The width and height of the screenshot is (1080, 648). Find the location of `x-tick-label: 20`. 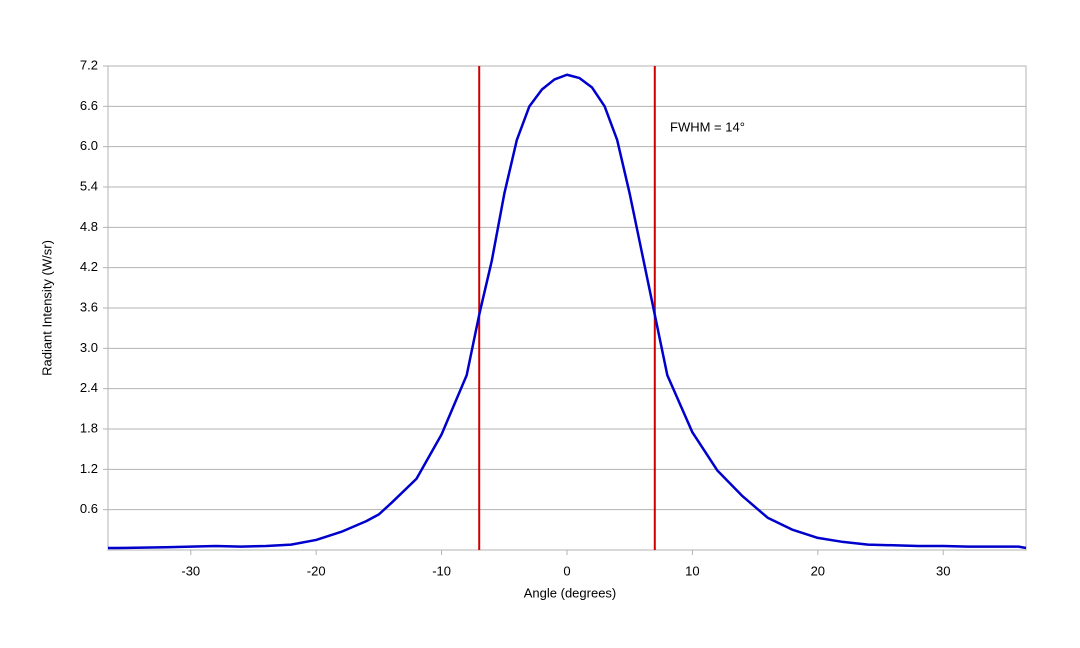

x-tick-label: 20 is located at coordinates (818, 570).